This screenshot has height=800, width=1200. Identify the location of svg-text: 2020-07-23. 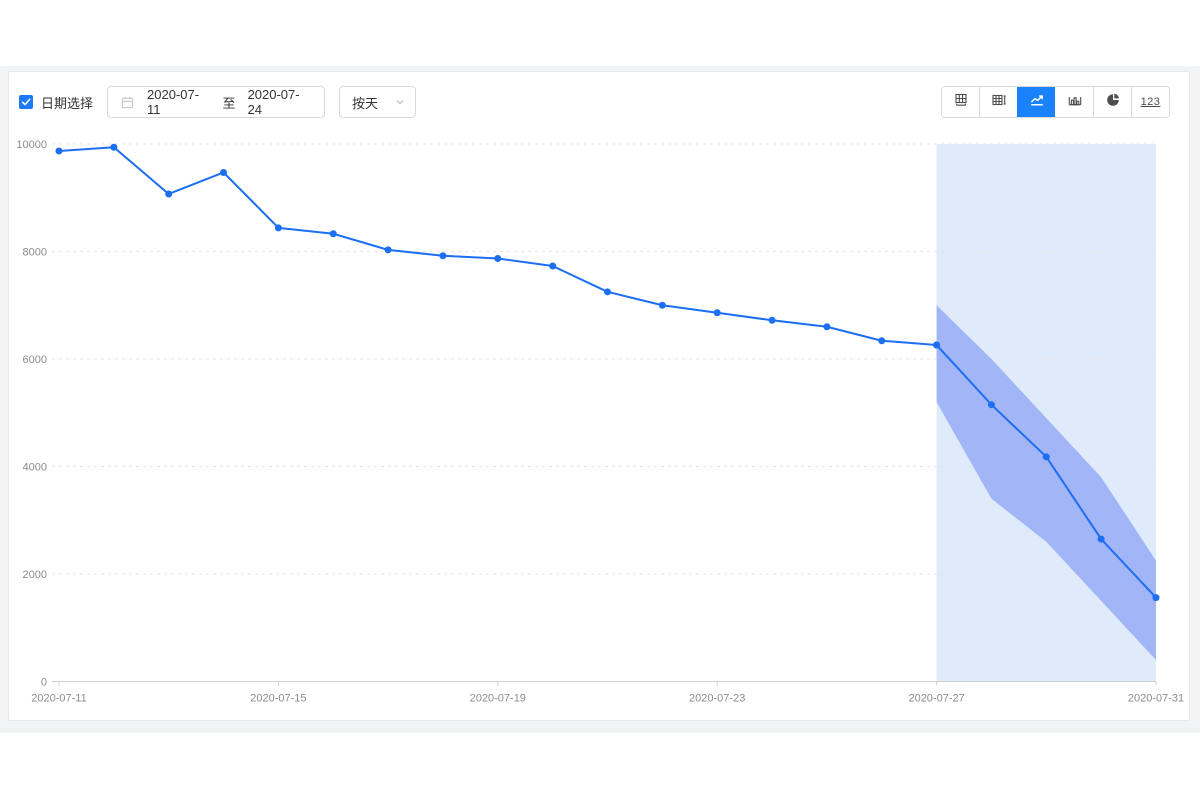
(717, 699).